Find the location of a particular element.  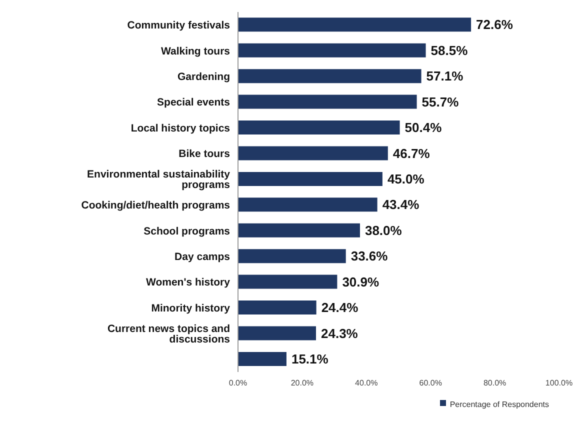

data-label: 58.5% is located at coordinates (449, 50).